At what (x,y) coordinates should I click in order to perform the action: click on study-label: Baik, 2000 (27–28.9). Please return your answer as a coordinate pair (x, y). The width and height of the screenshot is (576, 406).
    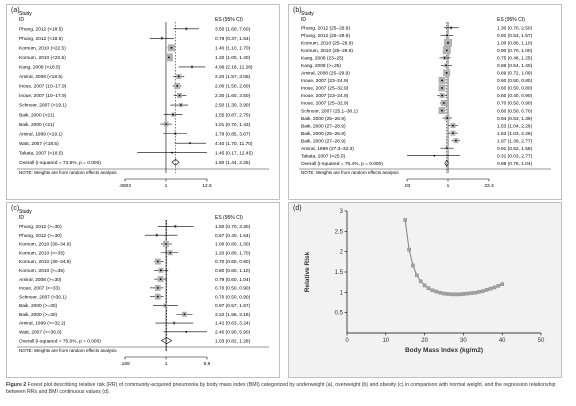
    Looking at the image, I should click on (323, 141).